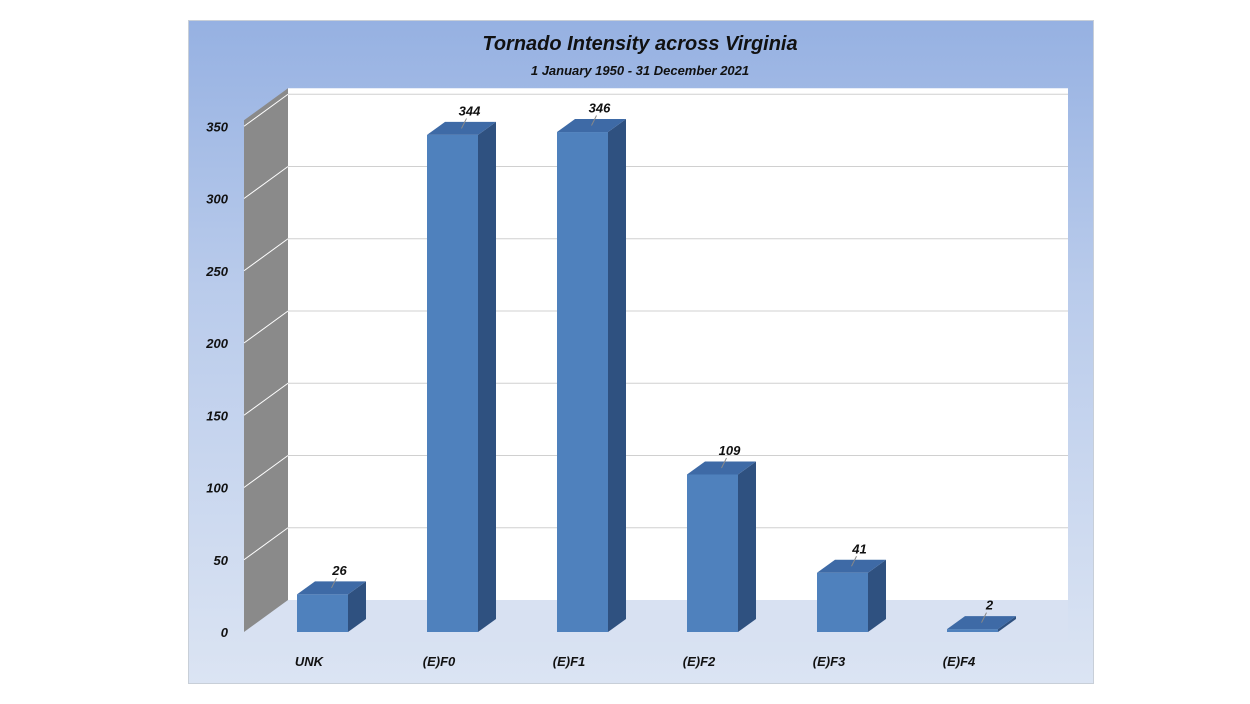  I want to click on x-tick-label: (E)F0, so click(439, 661).